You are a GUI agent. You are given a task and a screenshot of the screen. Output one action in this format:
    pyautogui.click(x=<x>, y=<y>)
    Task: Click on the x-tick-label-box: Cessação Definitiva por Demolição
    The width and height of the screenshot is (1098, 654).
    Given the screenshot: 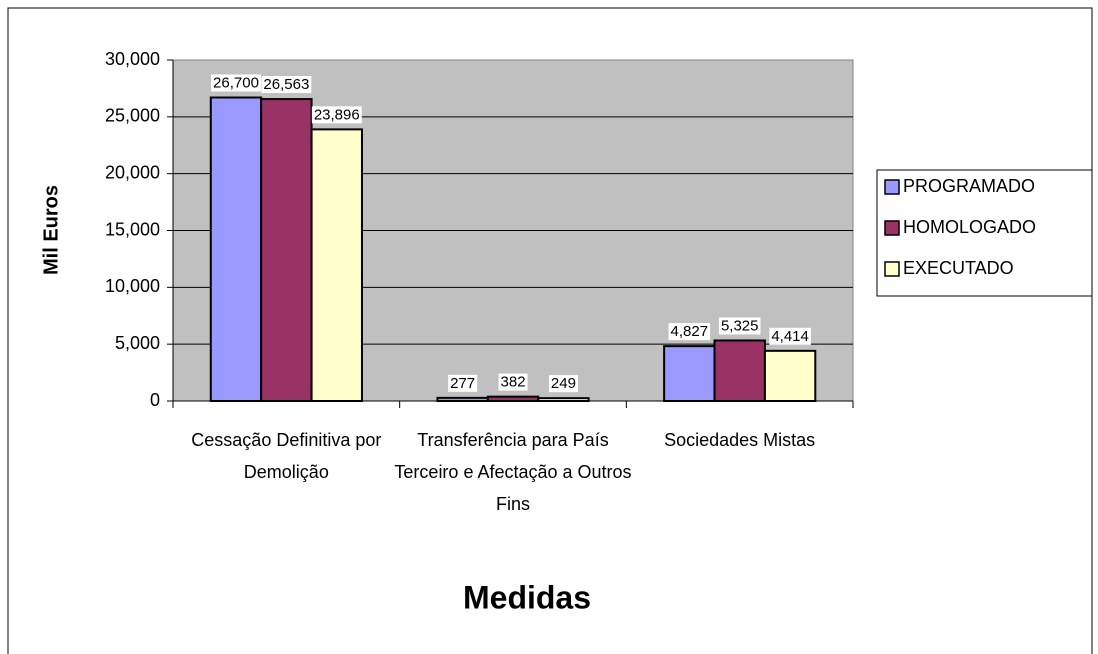 What is the action you would take?
    pyautogui.click(x=286, y=456)
    